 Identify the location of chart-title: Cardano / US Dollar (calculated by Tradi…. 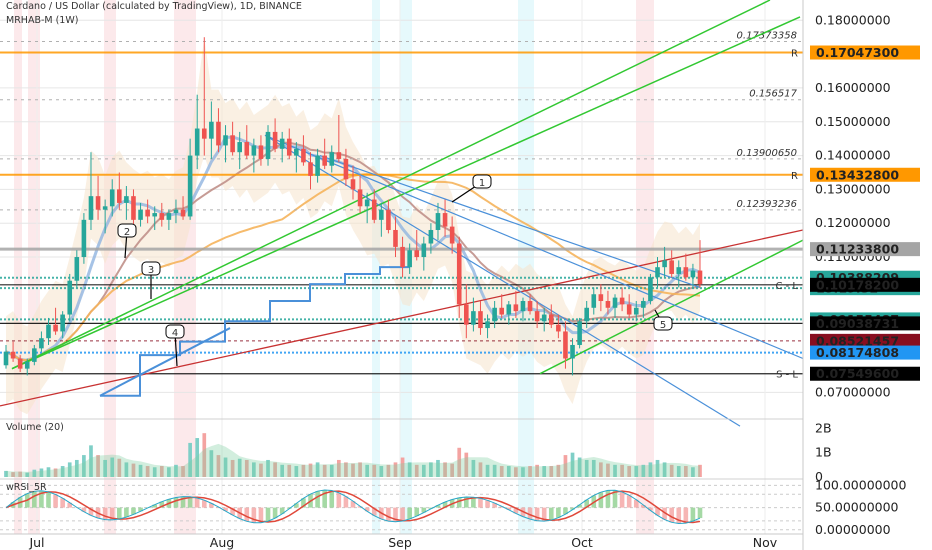
(154, 6).